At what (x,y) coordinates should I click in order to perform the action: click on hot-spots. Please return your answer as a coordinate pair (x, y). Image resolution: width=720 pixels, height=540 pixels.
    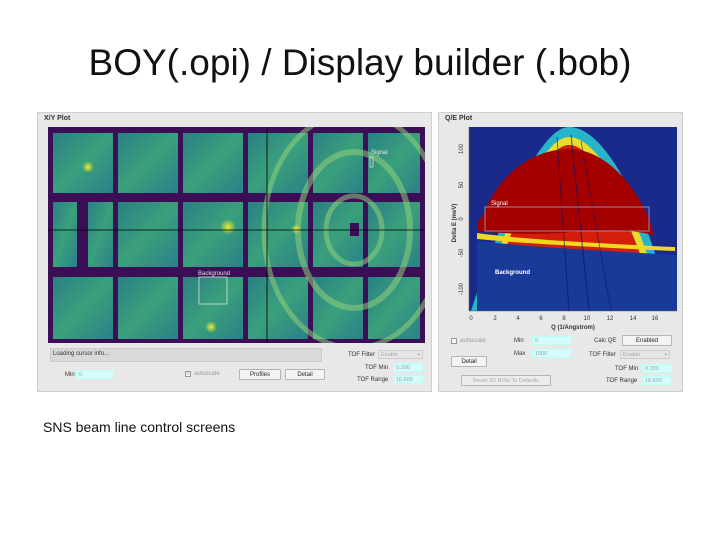
    Looking at the image, I should click on (191, 247).